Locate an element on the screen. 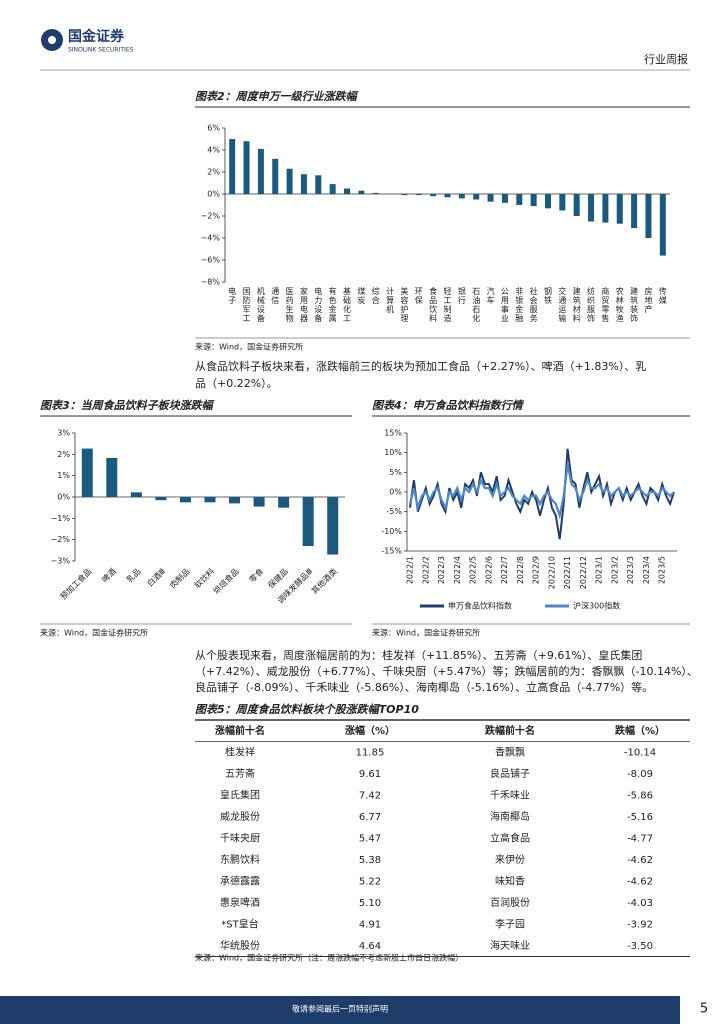  table-cell: -5.16 is located at coordinates (640, 817).